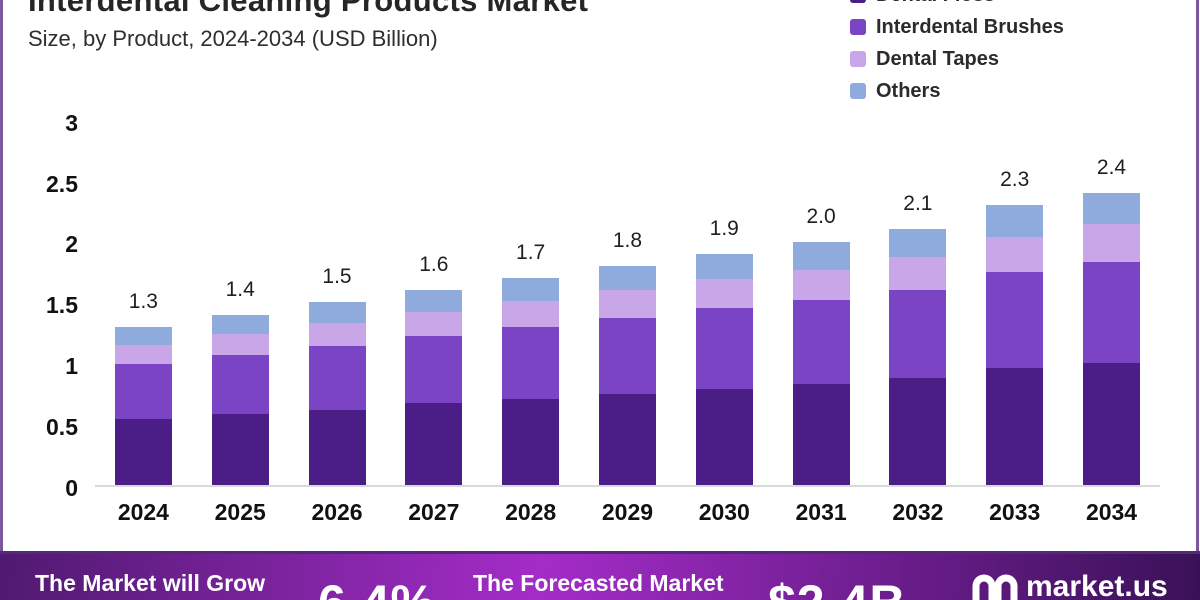 The width and height of the screenshot is (1200, 600). I want to click on x-axis-label: 2028, so click(531, 512).